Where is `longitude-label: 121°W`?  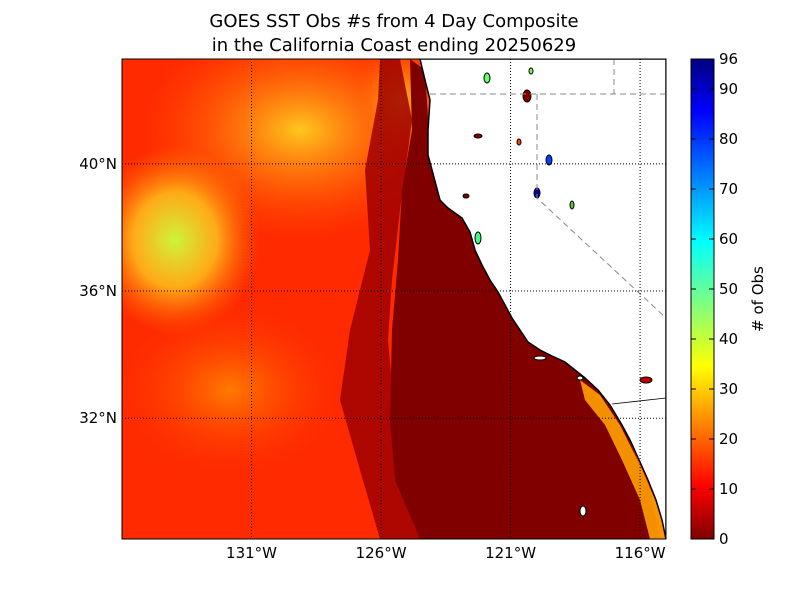 longitude-label: 121°W is located at coordinates (510, 553).